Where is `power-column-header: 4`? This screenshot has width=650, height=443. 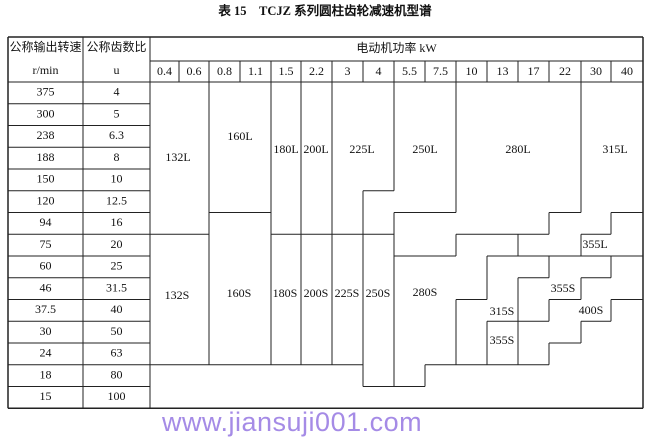 power-column-header: 4 is located at coordinates (379, 71).